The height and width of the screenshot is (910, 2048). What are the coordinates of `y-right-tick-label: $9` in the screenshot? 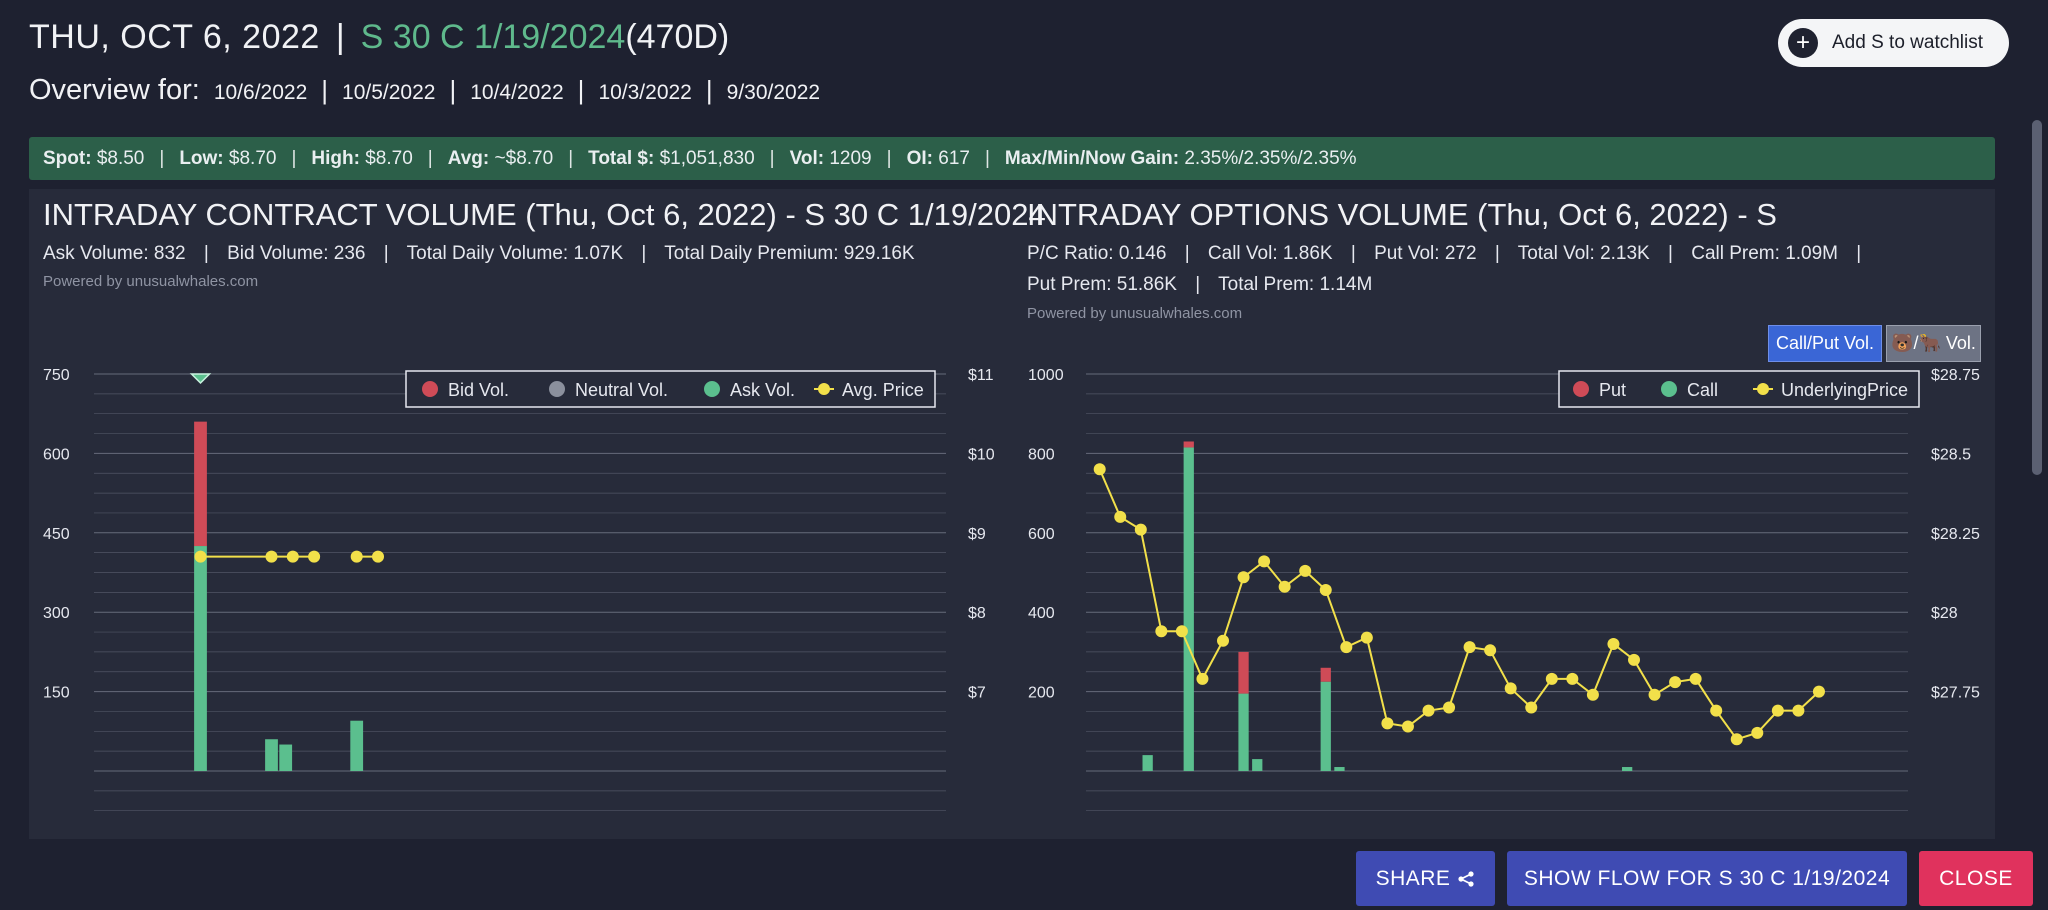 It's located at (977, 534).